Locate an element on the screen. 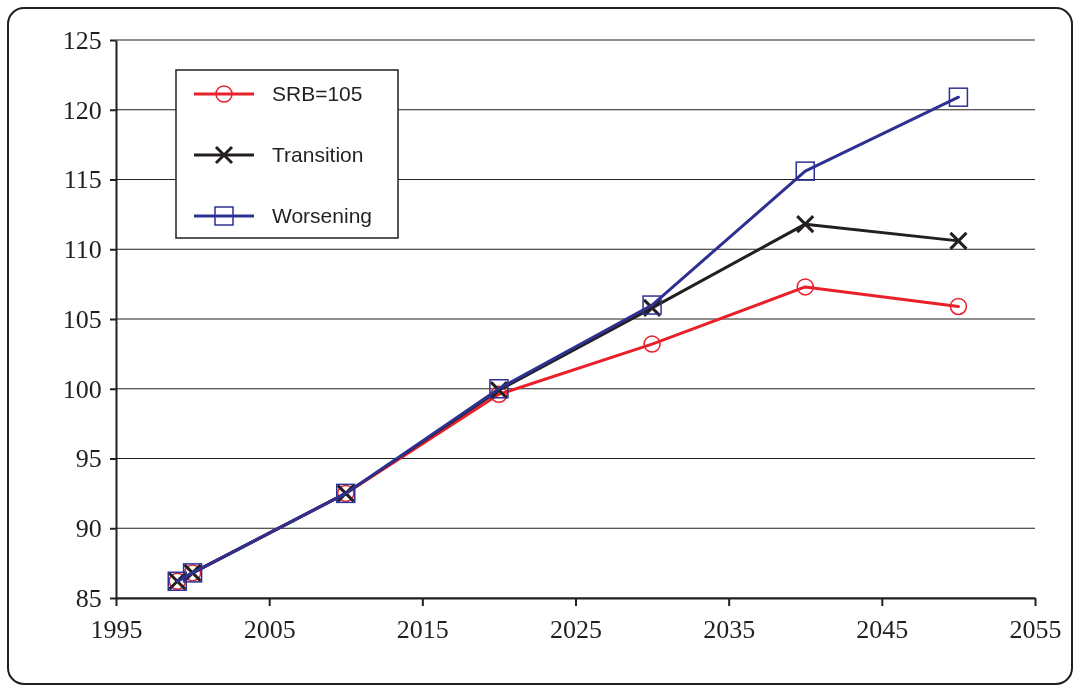  y-tick-label: 125 is located at coordinates (82, 40).